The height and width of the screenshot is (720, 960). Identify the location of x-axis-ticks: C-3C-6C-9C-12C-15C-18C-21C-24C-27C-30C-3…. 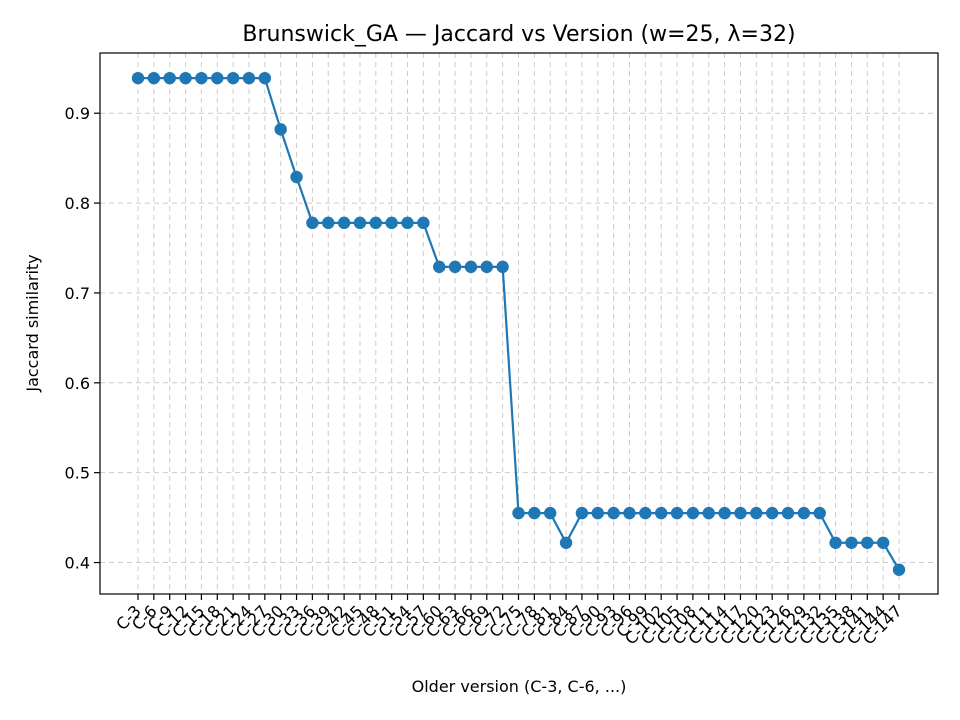
(509, 621).